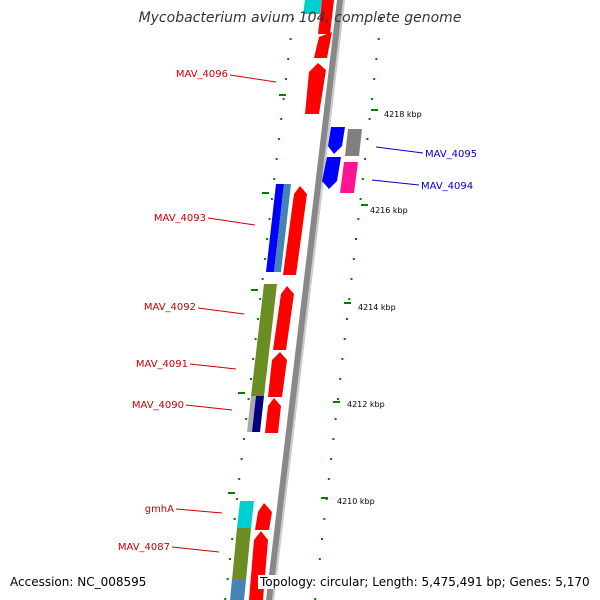 The image size is (600, 600). I want to click on tick-4210-kbp: 4210 kbp, so click(348, 501).